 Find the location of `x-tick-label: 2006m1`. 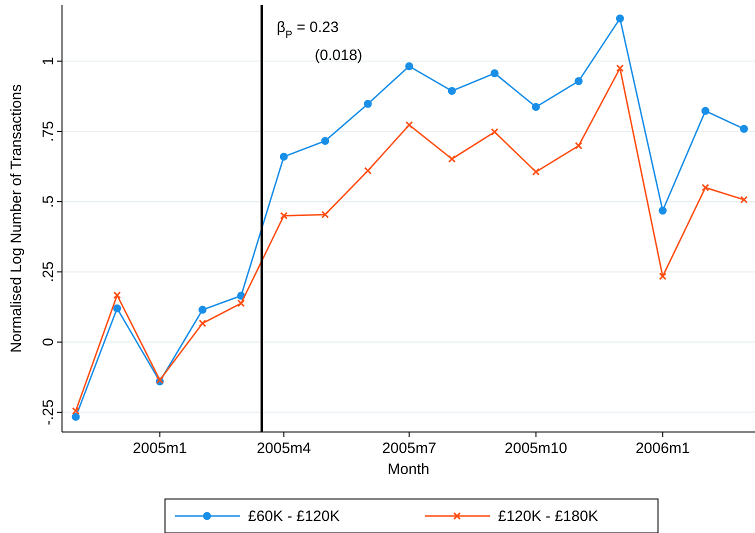

x-tick-label: 2006m1 is located at coordinates (663, 448).